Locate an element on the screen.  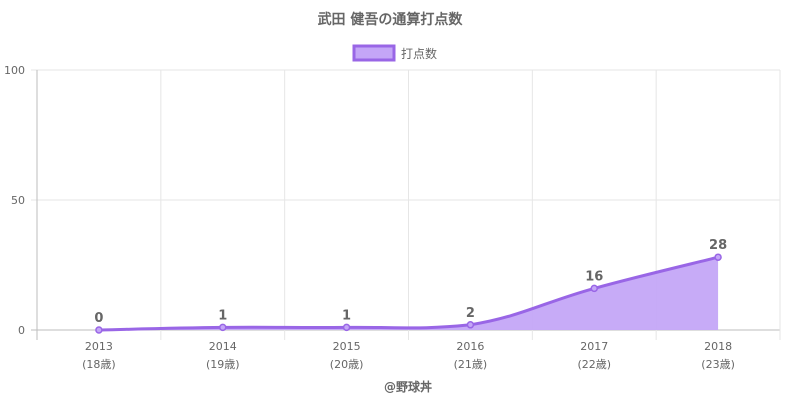
x-tick-sublabel: (23歳) is located at coordinates (718, 364).